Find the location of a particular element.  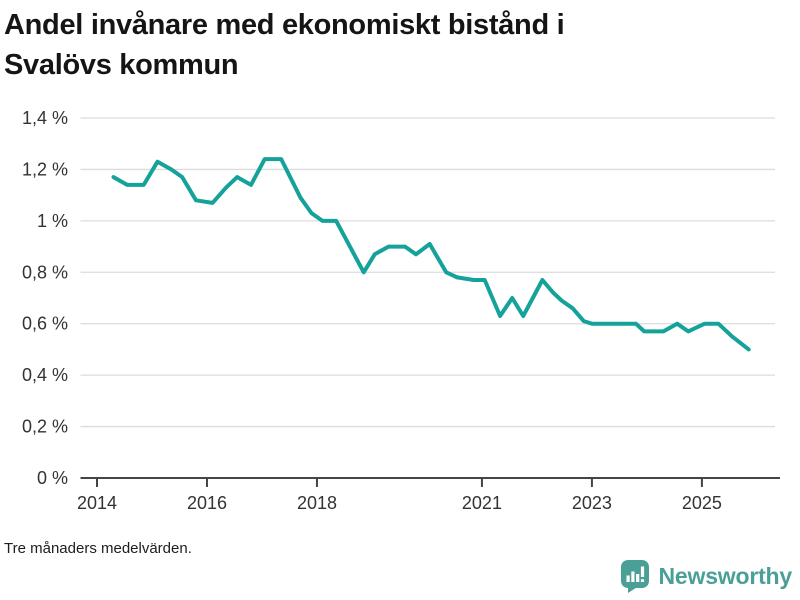

x-axis-tick-label: 2025 is located at coordinates (702, 503).